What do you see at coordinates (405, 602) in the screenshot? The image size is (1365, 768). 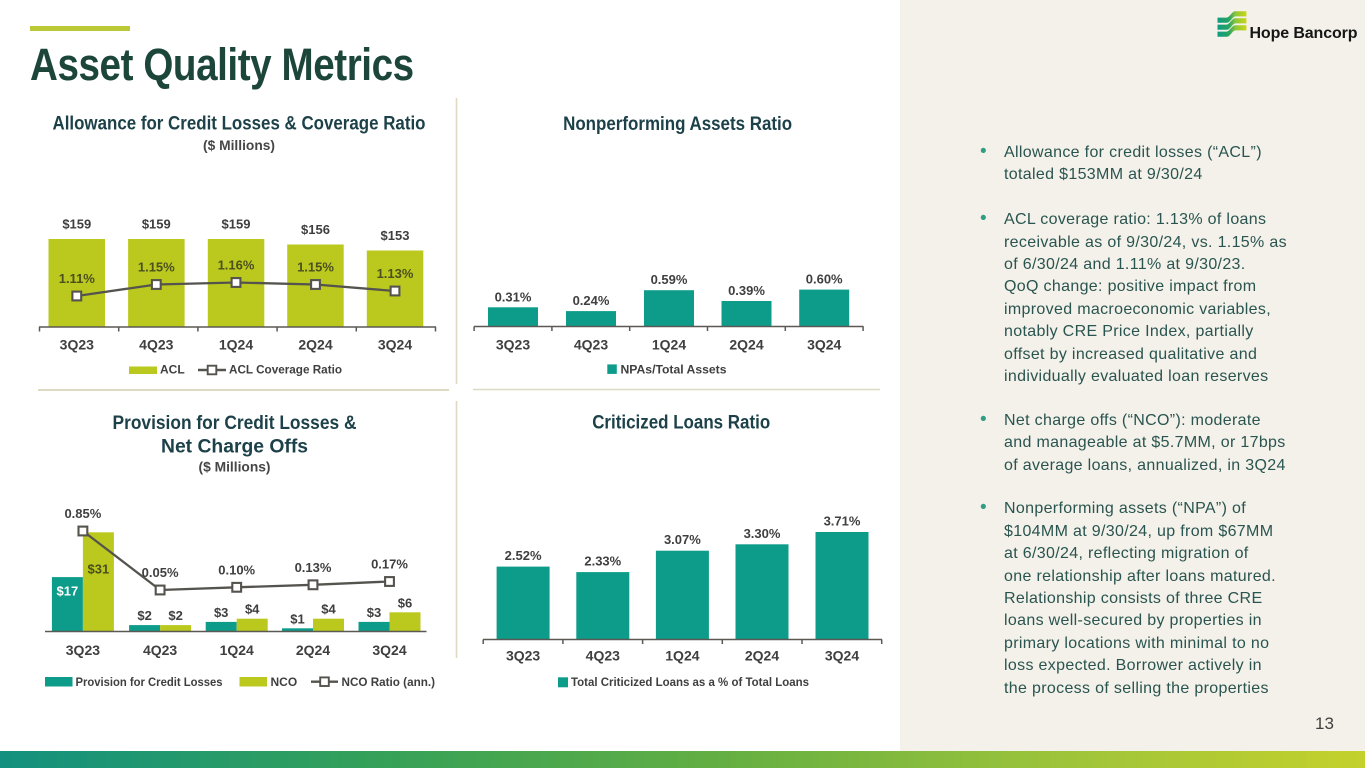 I see `svg-text: $6` at bounding box center [405, 602].